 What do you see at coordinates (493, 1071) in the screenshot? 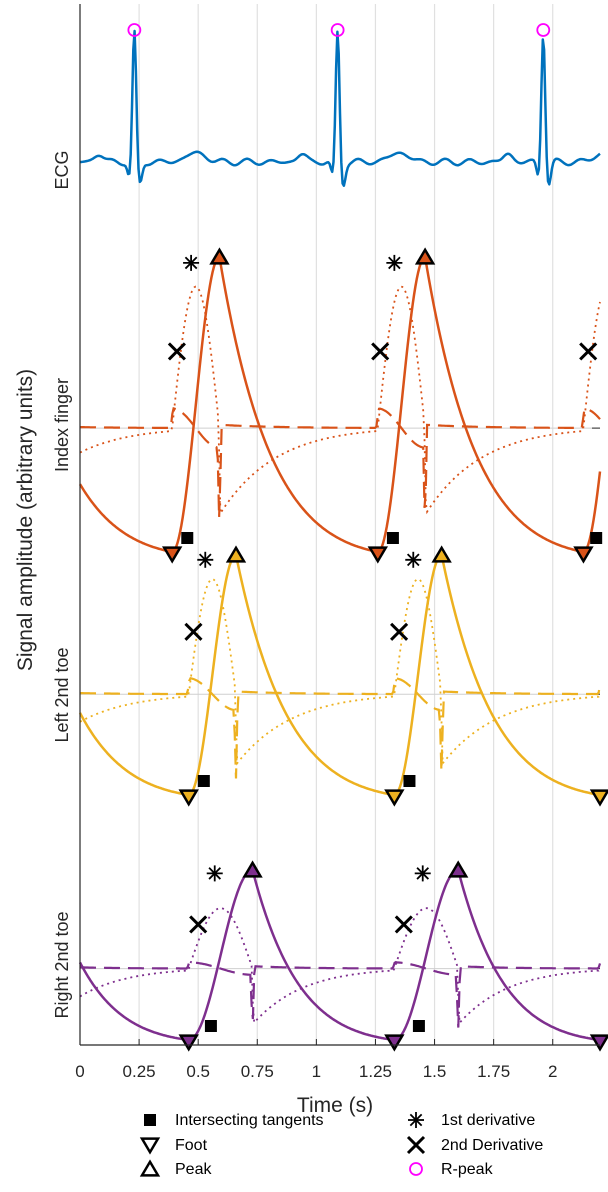
I see `x-tick-label: 1.75` at bounding box center [493, 1071].